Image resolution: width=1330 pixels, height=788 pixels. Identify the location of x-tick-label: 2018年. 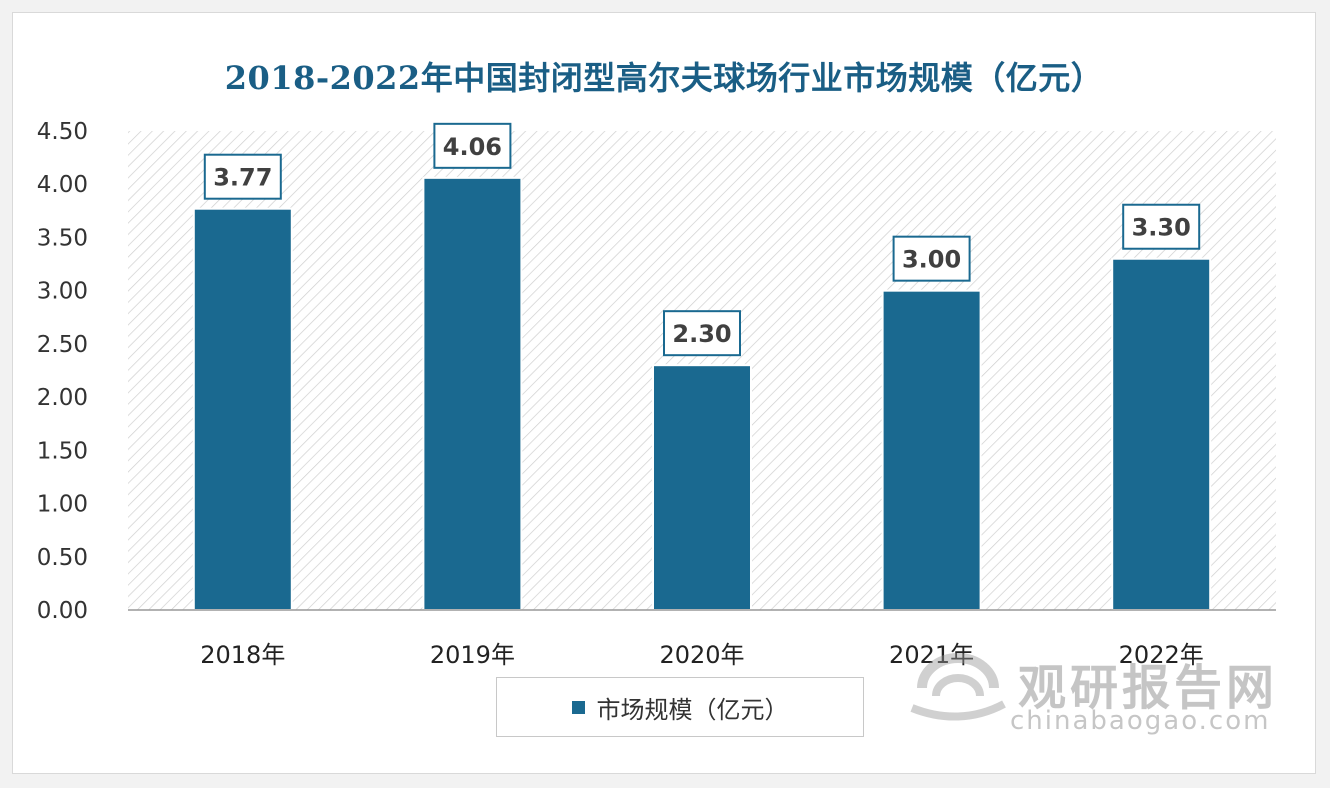
(242, 655).